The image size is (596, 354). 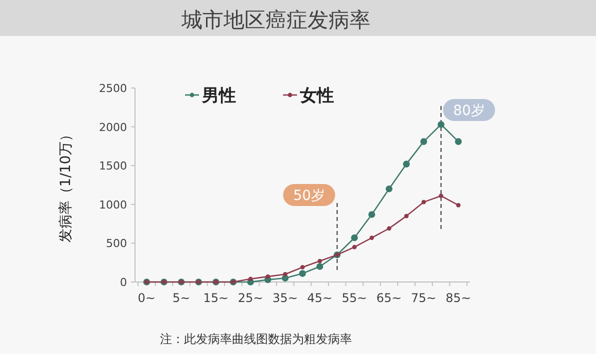 What do you see at coordinates (309, 196) in the screenshot?
I see `annotation: 50岁` at bounding box center [309, 196].